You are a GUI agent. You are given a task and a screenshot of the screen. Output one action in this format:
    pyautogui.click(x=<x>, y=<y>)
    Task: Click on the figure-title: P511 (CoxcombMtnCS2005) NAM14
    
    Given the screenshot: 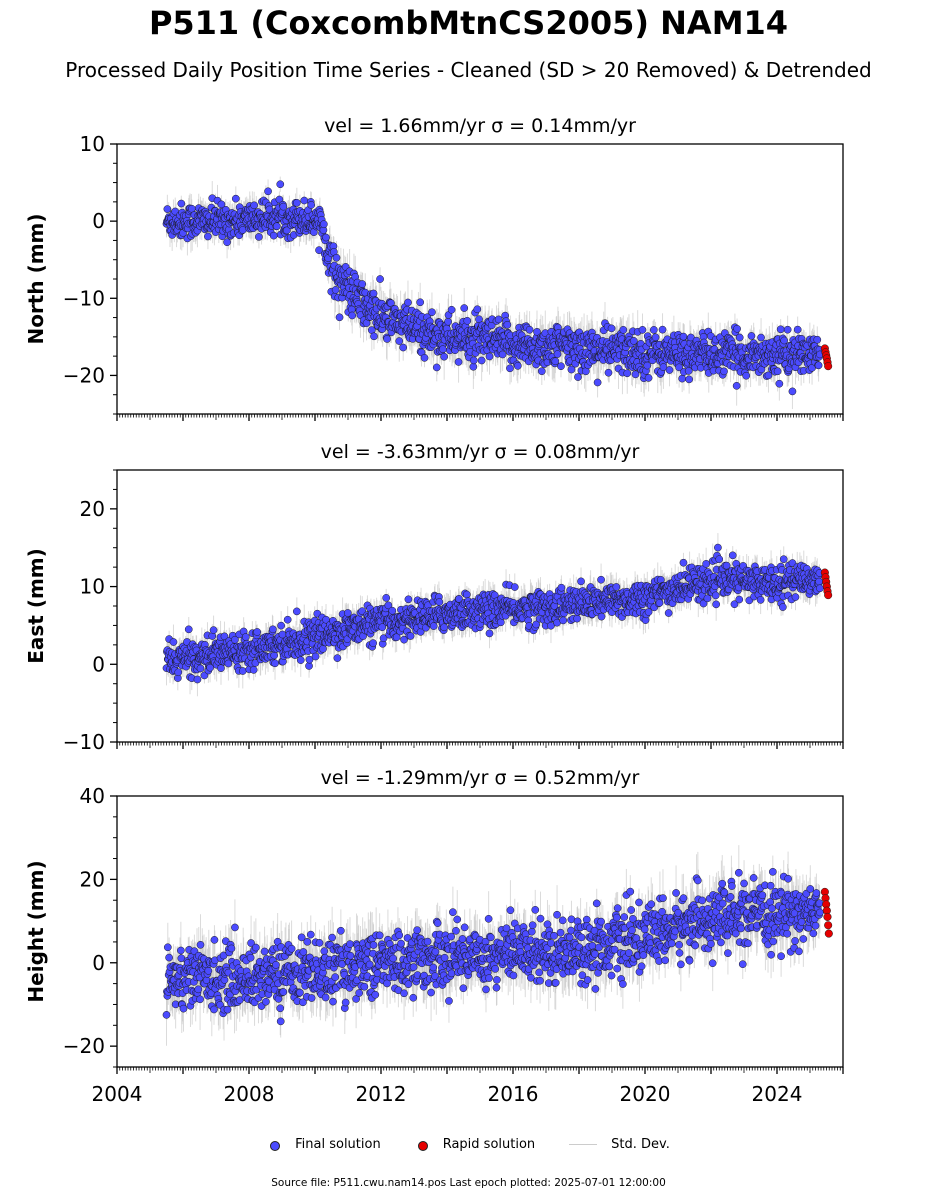 What is the action you would take?
    pyautogui.click(x=468, y=23)
    